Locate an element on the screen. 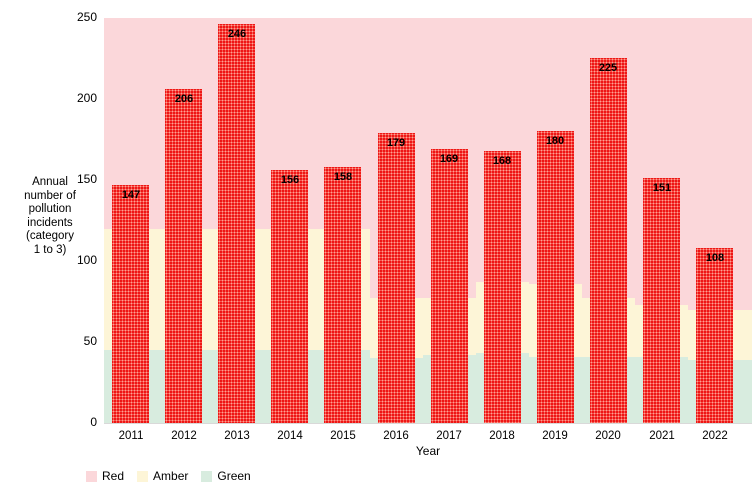 The height and width of the screenshot is (500, 752). legend-item: Amber is located at coordinates (162, 476).